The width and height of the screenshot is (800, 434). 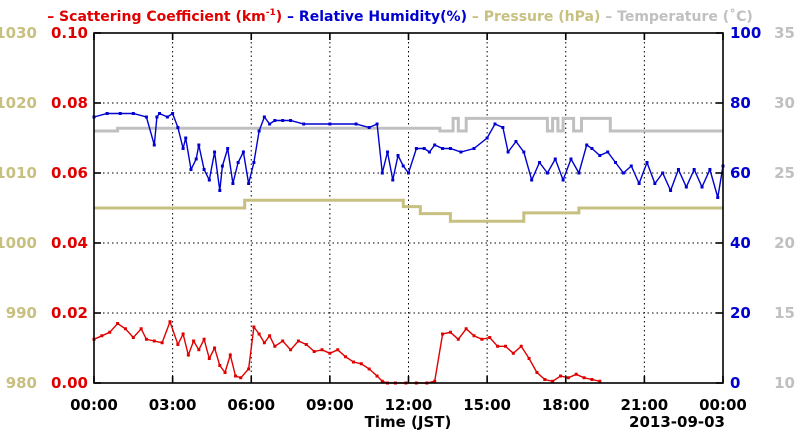 What do you see at coordinates (18, 243) in the screenshot?
I see `tick-label-pressure-2: 1000` at bounding box center [18, 243].